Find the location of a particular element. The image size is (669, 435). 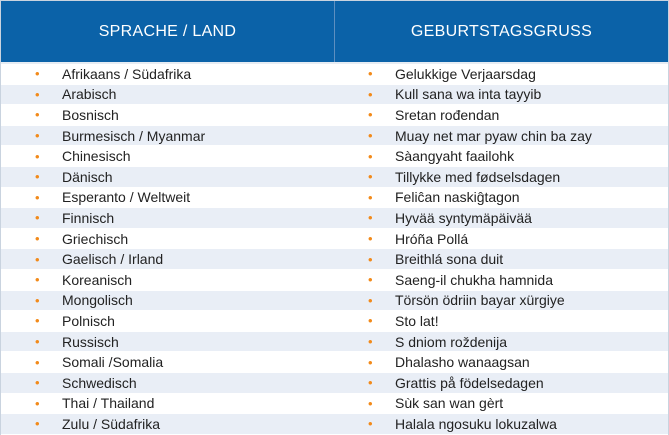

language-label: Dänisch is located at coordinates (87, 176).